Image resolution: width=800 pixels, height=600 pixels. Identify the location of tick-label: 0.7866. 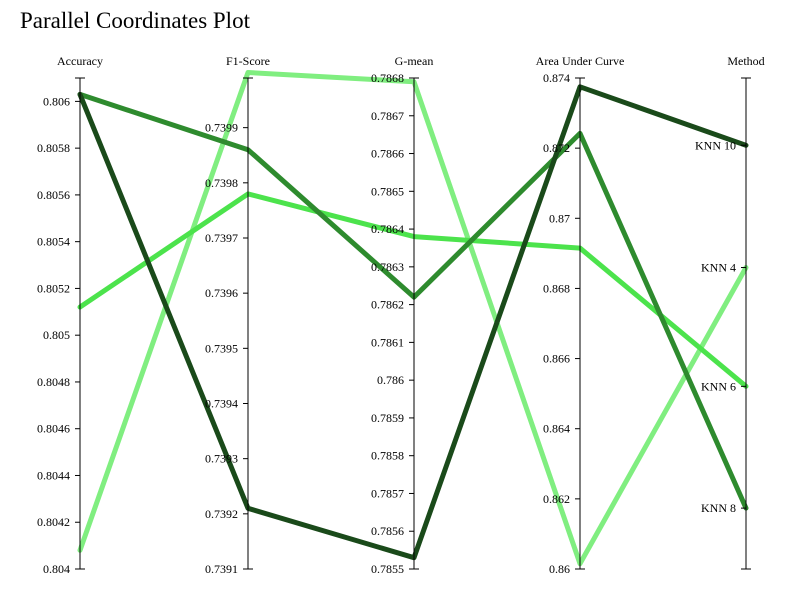
(387, 154).